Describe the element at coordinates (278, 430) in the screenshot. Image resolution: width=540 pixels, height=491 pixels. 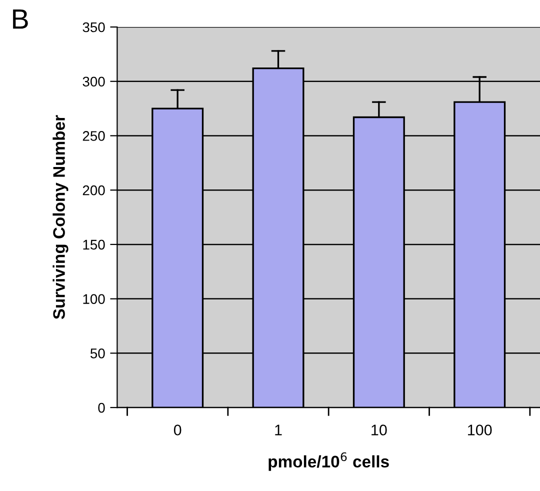
I see `x-tick-label: 1` at that location.